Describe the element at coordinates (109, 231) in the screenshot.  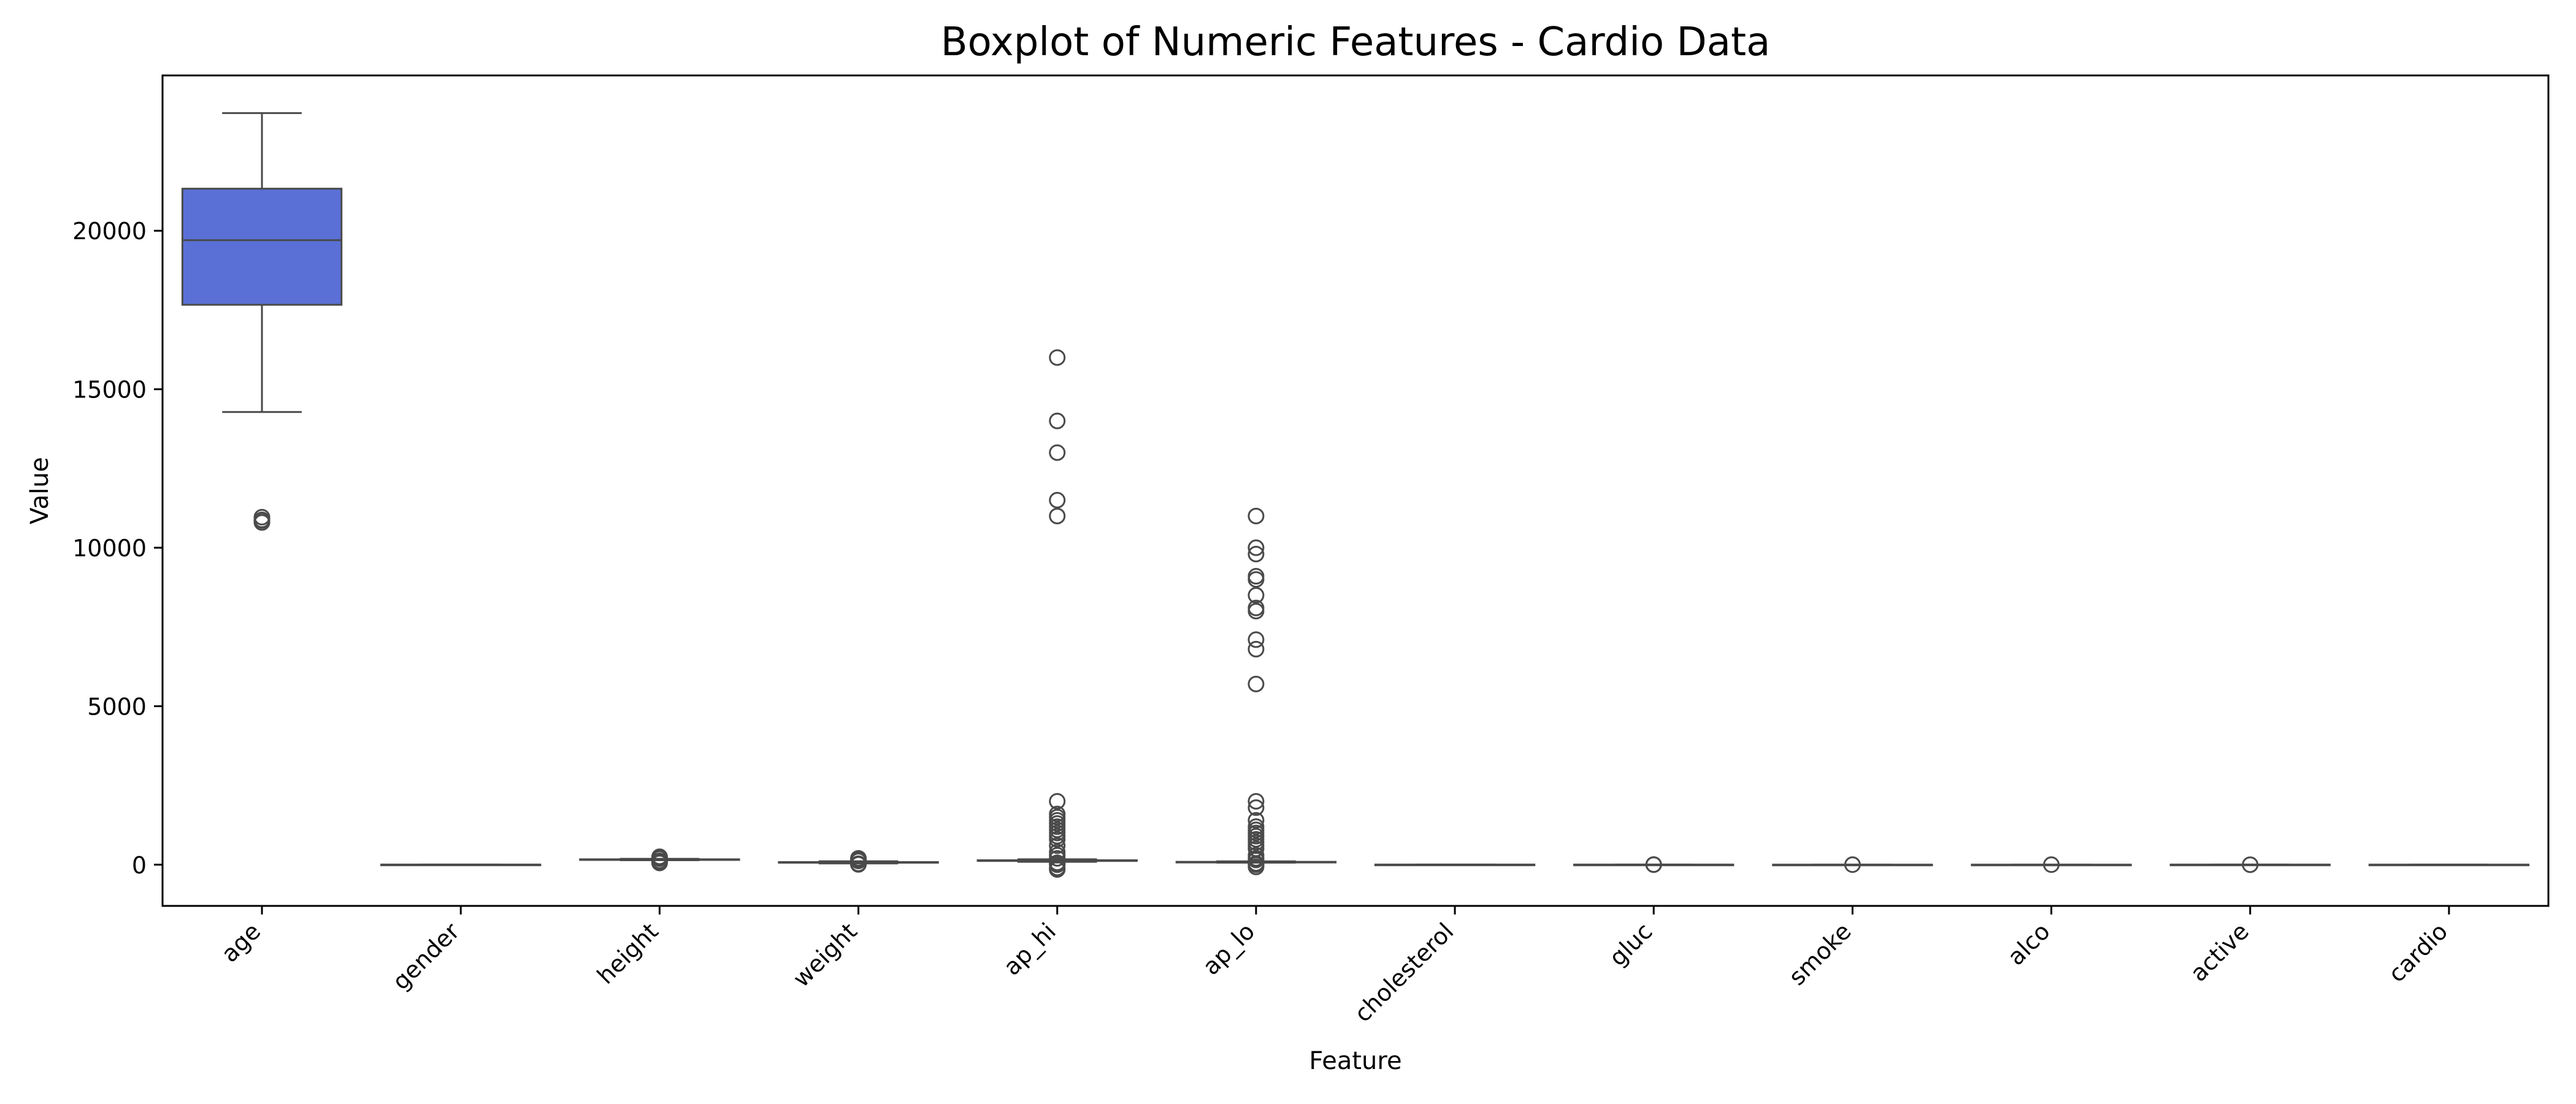
I see `y-tick-label: 20000` at that location.